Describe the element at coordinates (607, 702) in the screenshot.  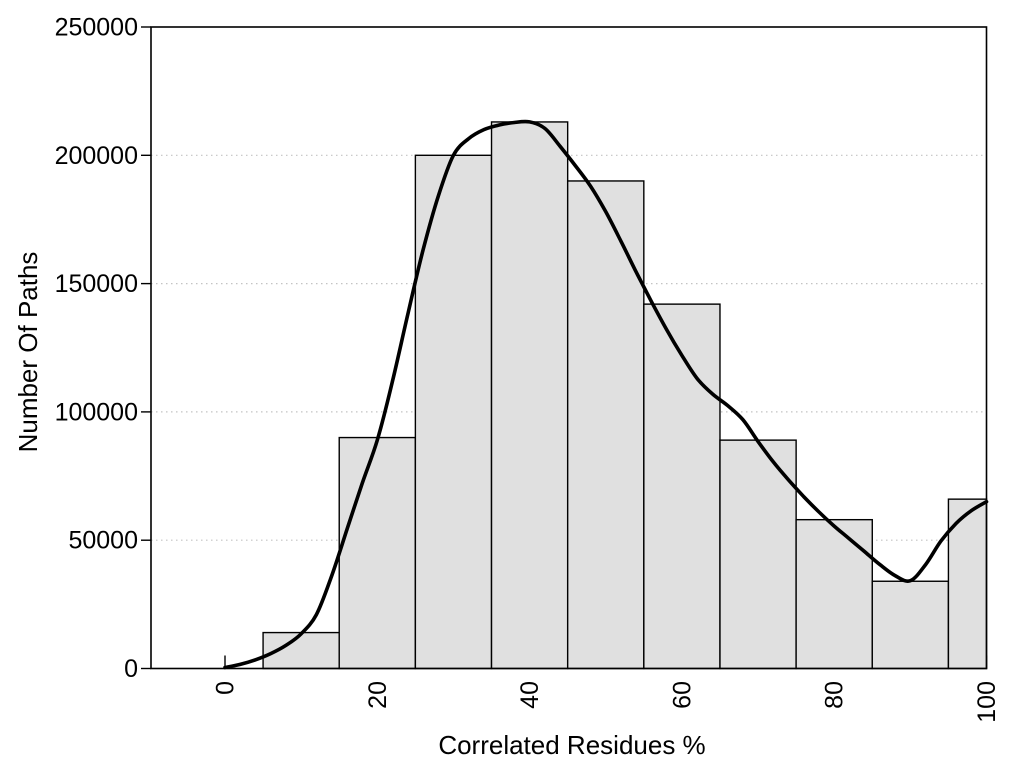
I see `x-axis-tick-labels: 0 20 40 60 80 100` at that location.